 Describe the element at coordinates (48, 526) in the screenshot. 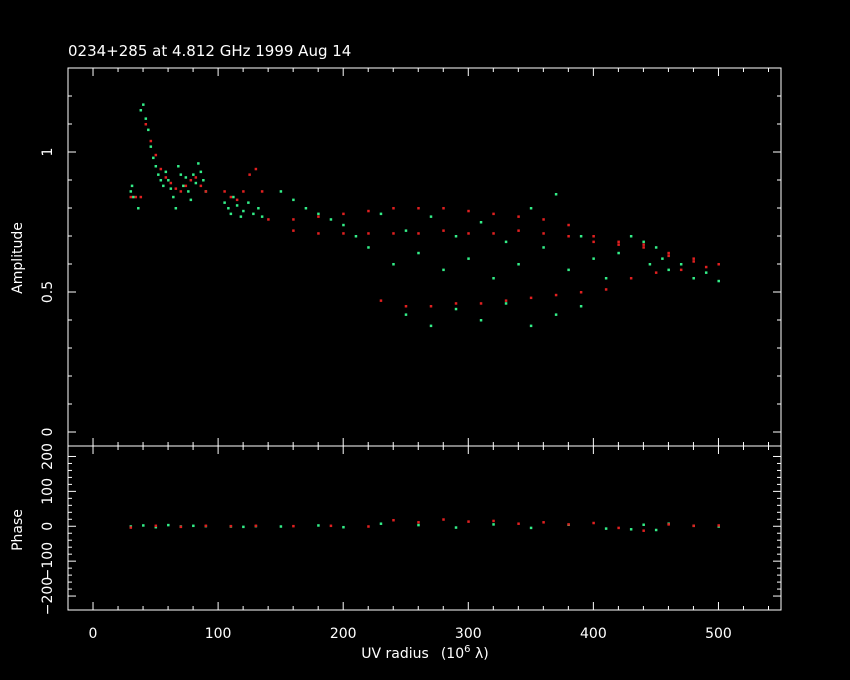

I see `phase-tick-label: 0` at that location.